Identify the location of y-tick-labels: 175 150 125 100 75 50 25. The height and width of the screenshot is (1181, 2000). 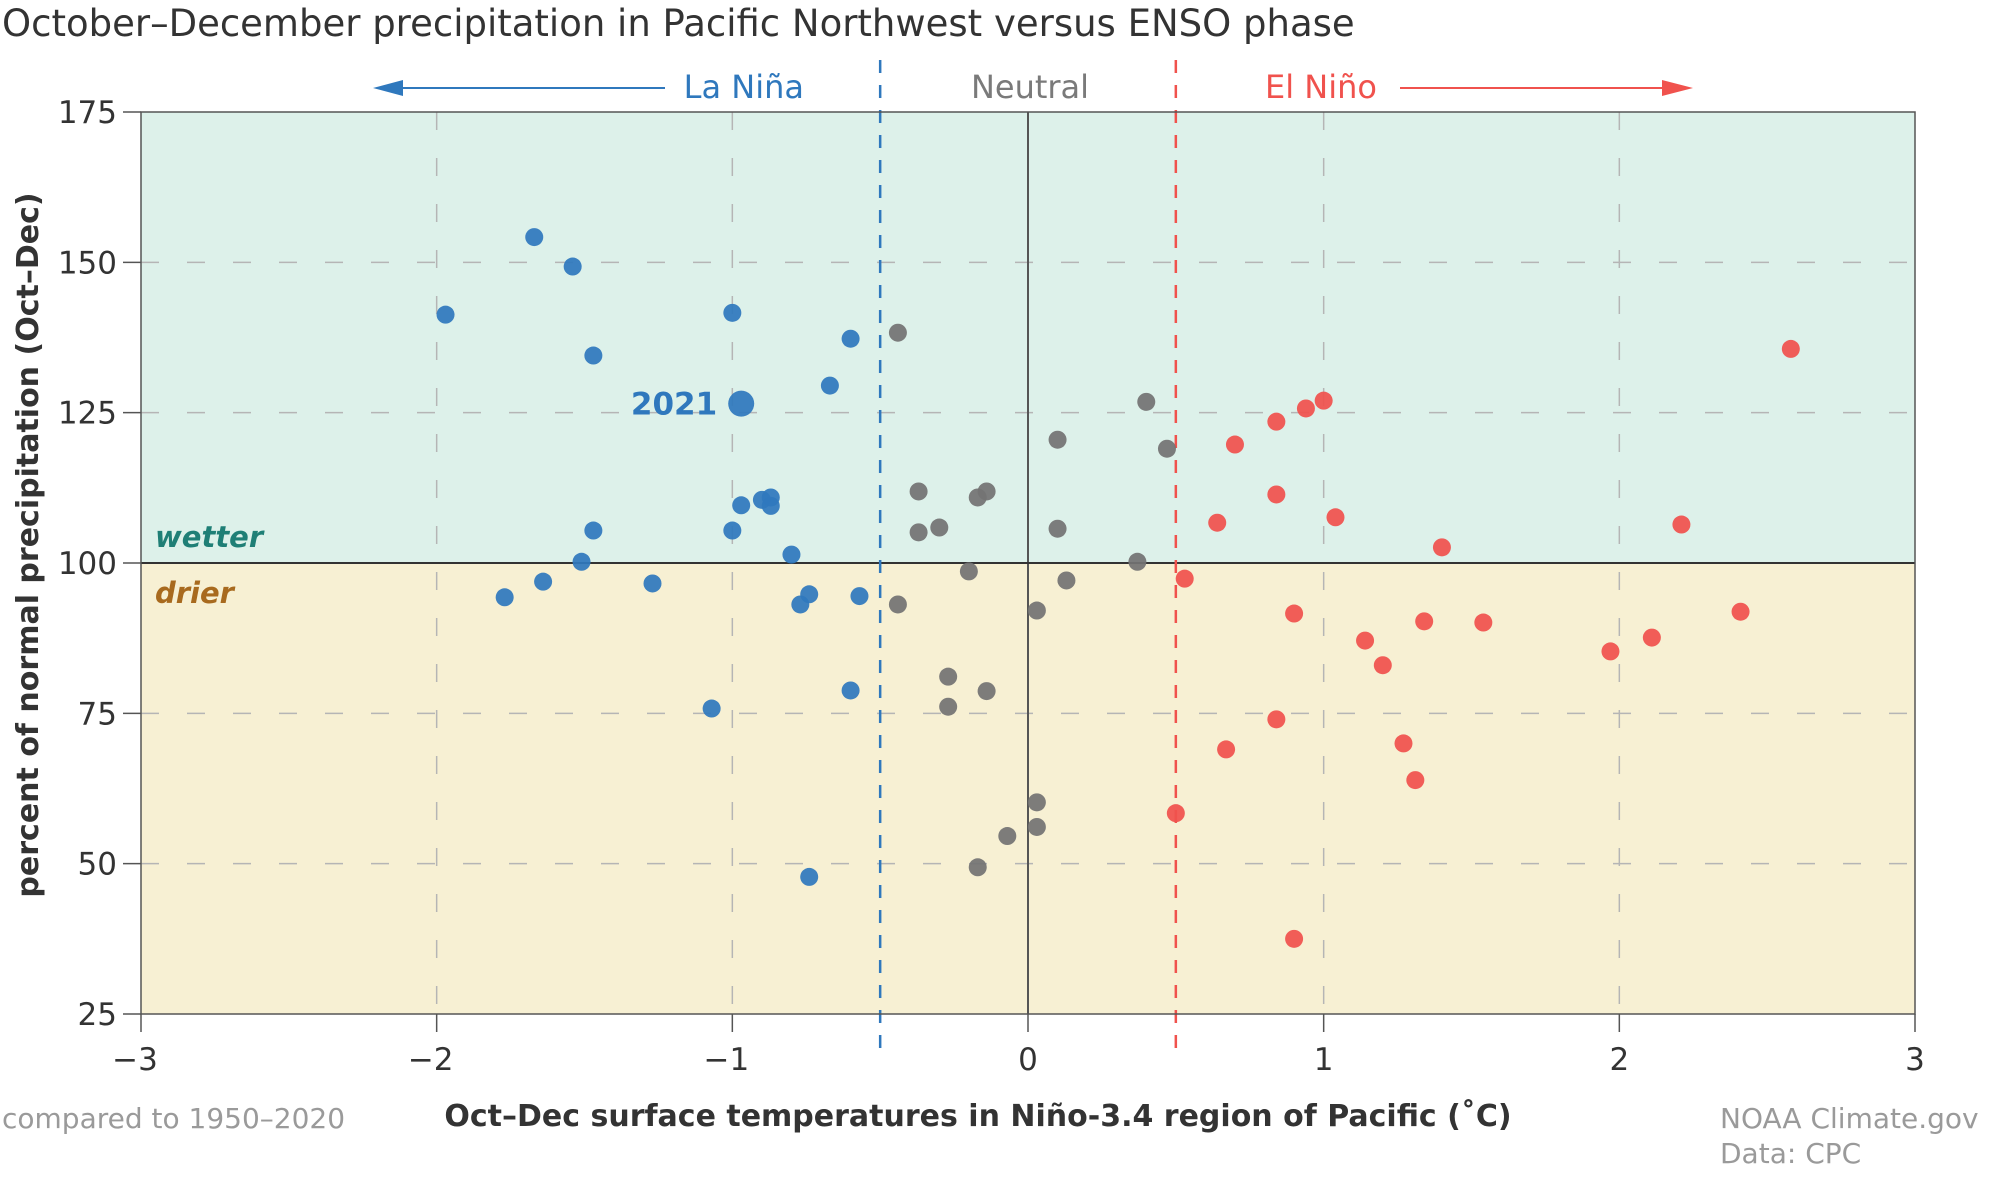
(87, 564).